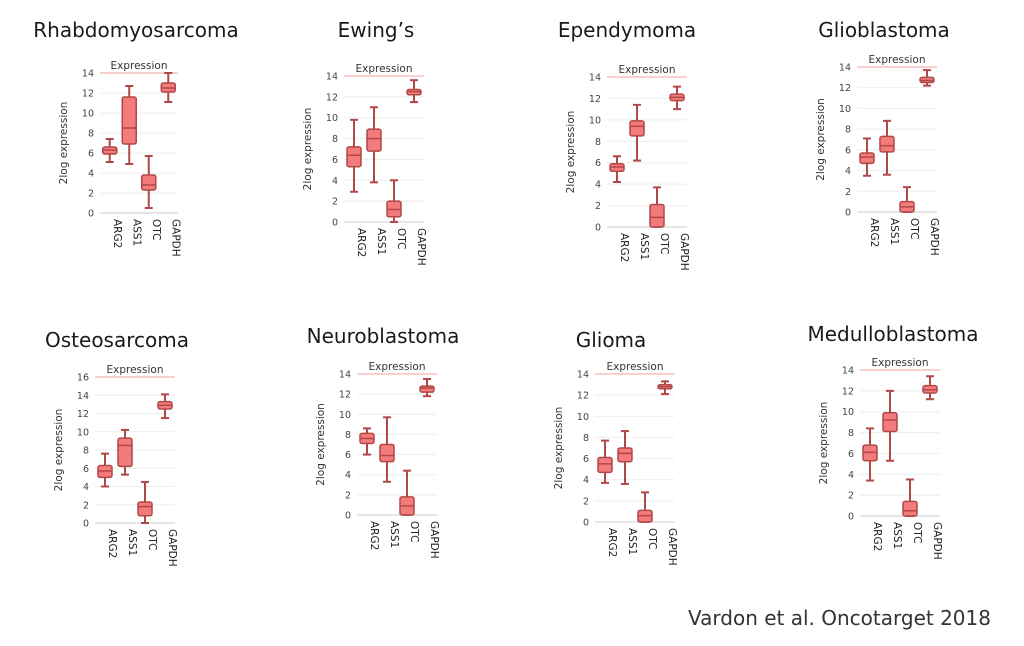  I want to click on panel-title: Neuroblastoma, so click(383, 336).